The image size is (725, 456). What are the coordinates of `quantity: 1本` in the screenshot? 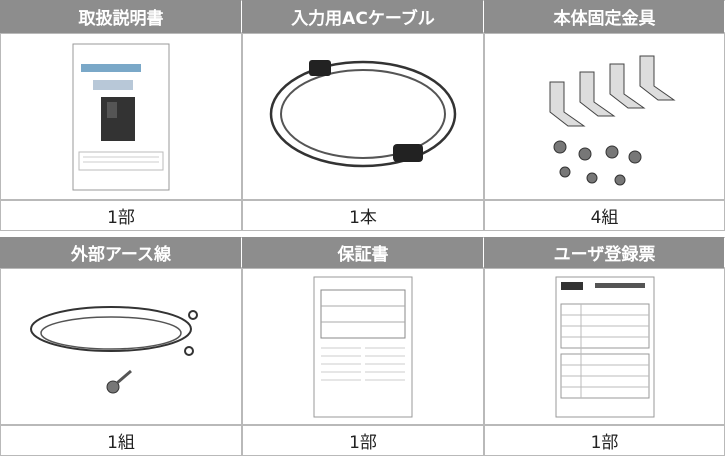 It's located at (363, 215).